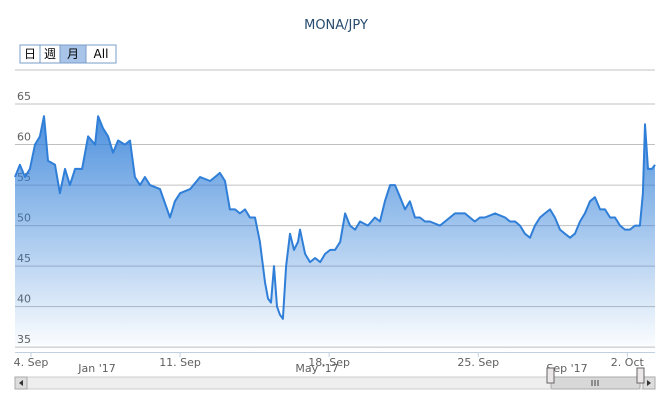  I want to click on range-button-label: 週, so click(50, 54).